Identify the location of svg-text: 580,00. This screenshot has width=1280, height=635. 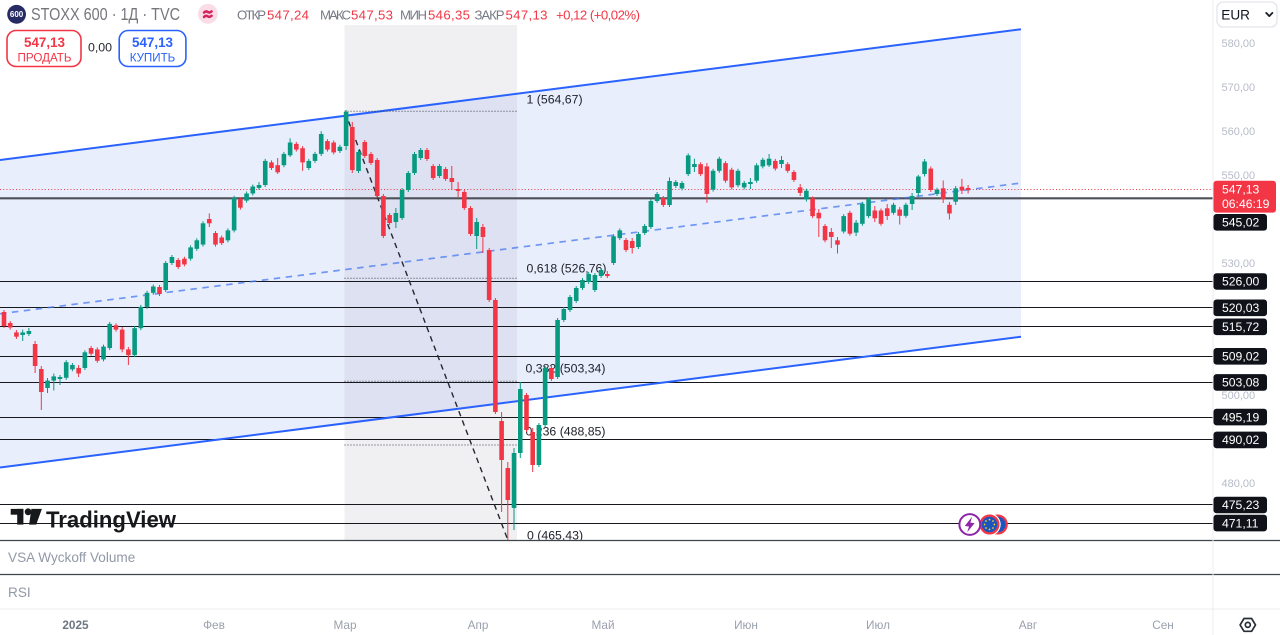
(1239, 44).